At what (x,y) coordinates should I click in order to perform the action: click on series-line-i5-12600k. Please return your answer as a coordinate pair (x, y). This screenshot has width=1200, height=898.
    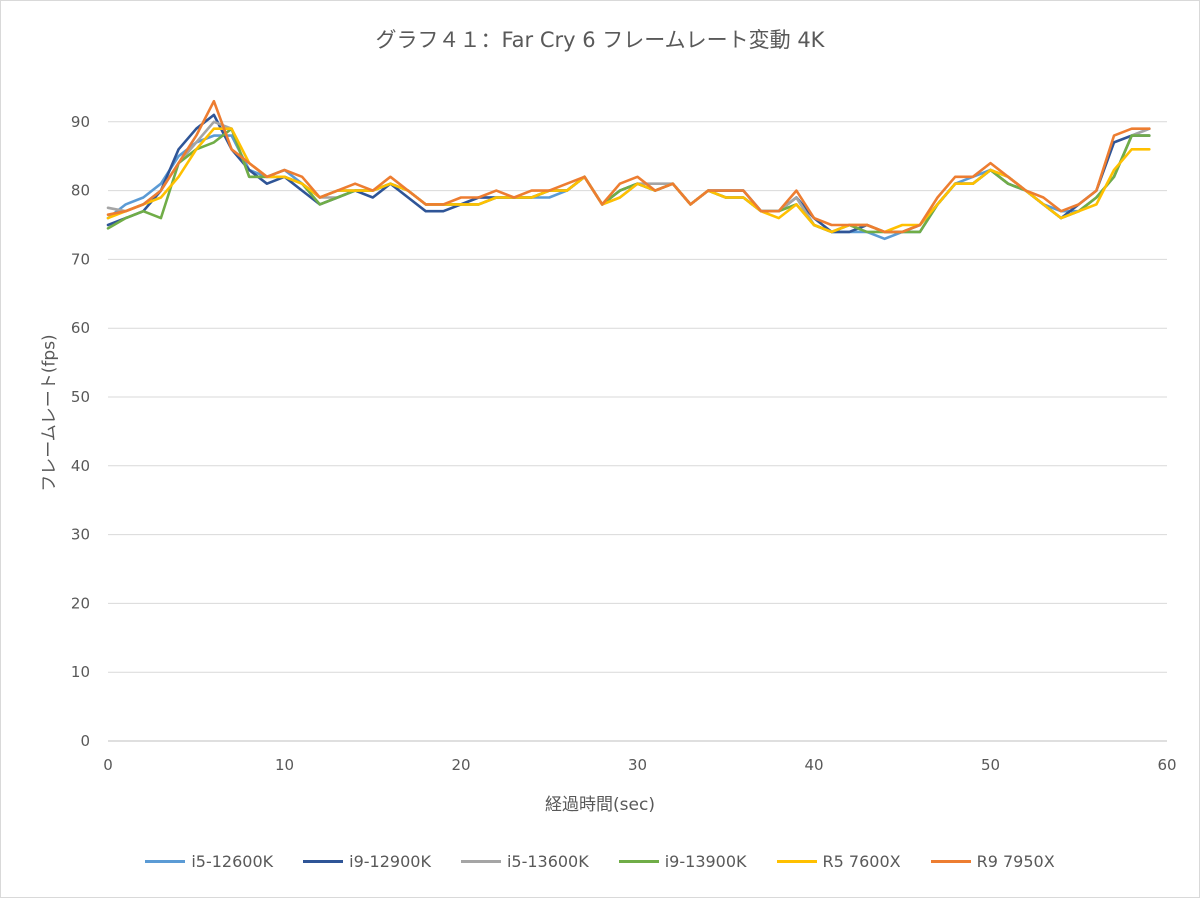
    Looking at the image, I should click on (628, 184).